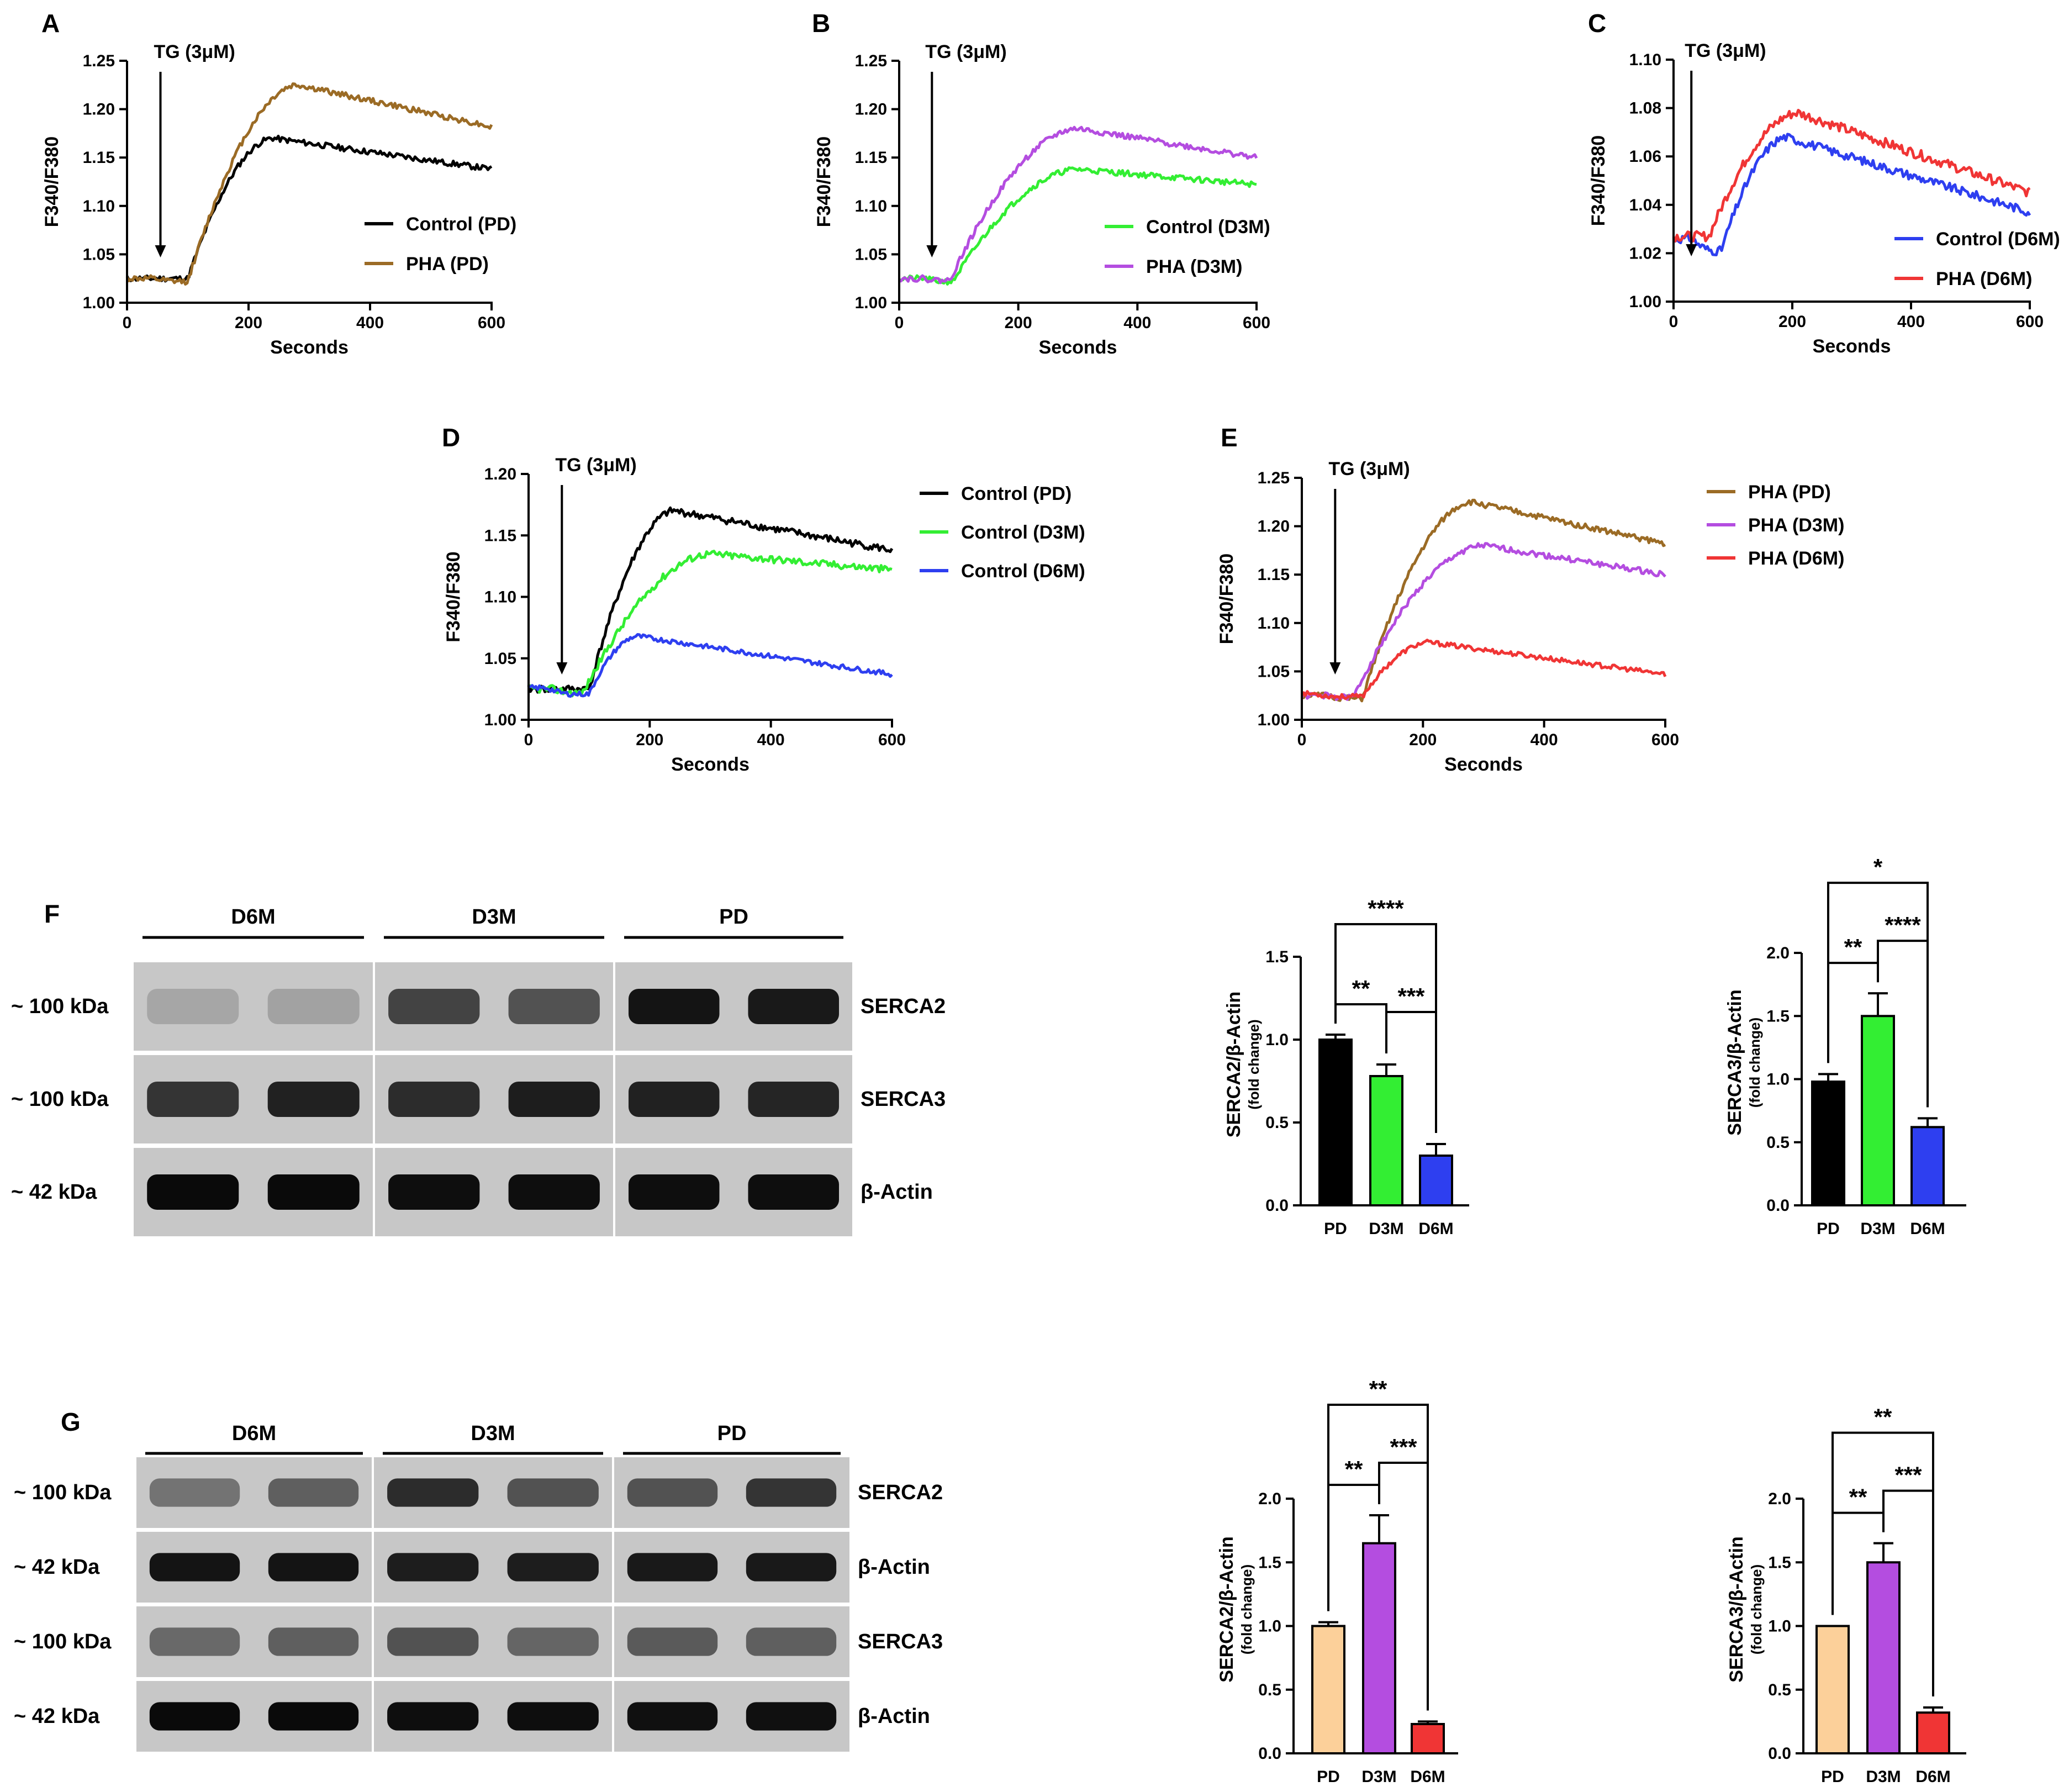 This screenshot has height=1792, width=2069. I want to click on y-tick-label: 1.08, so click(1645, 108).